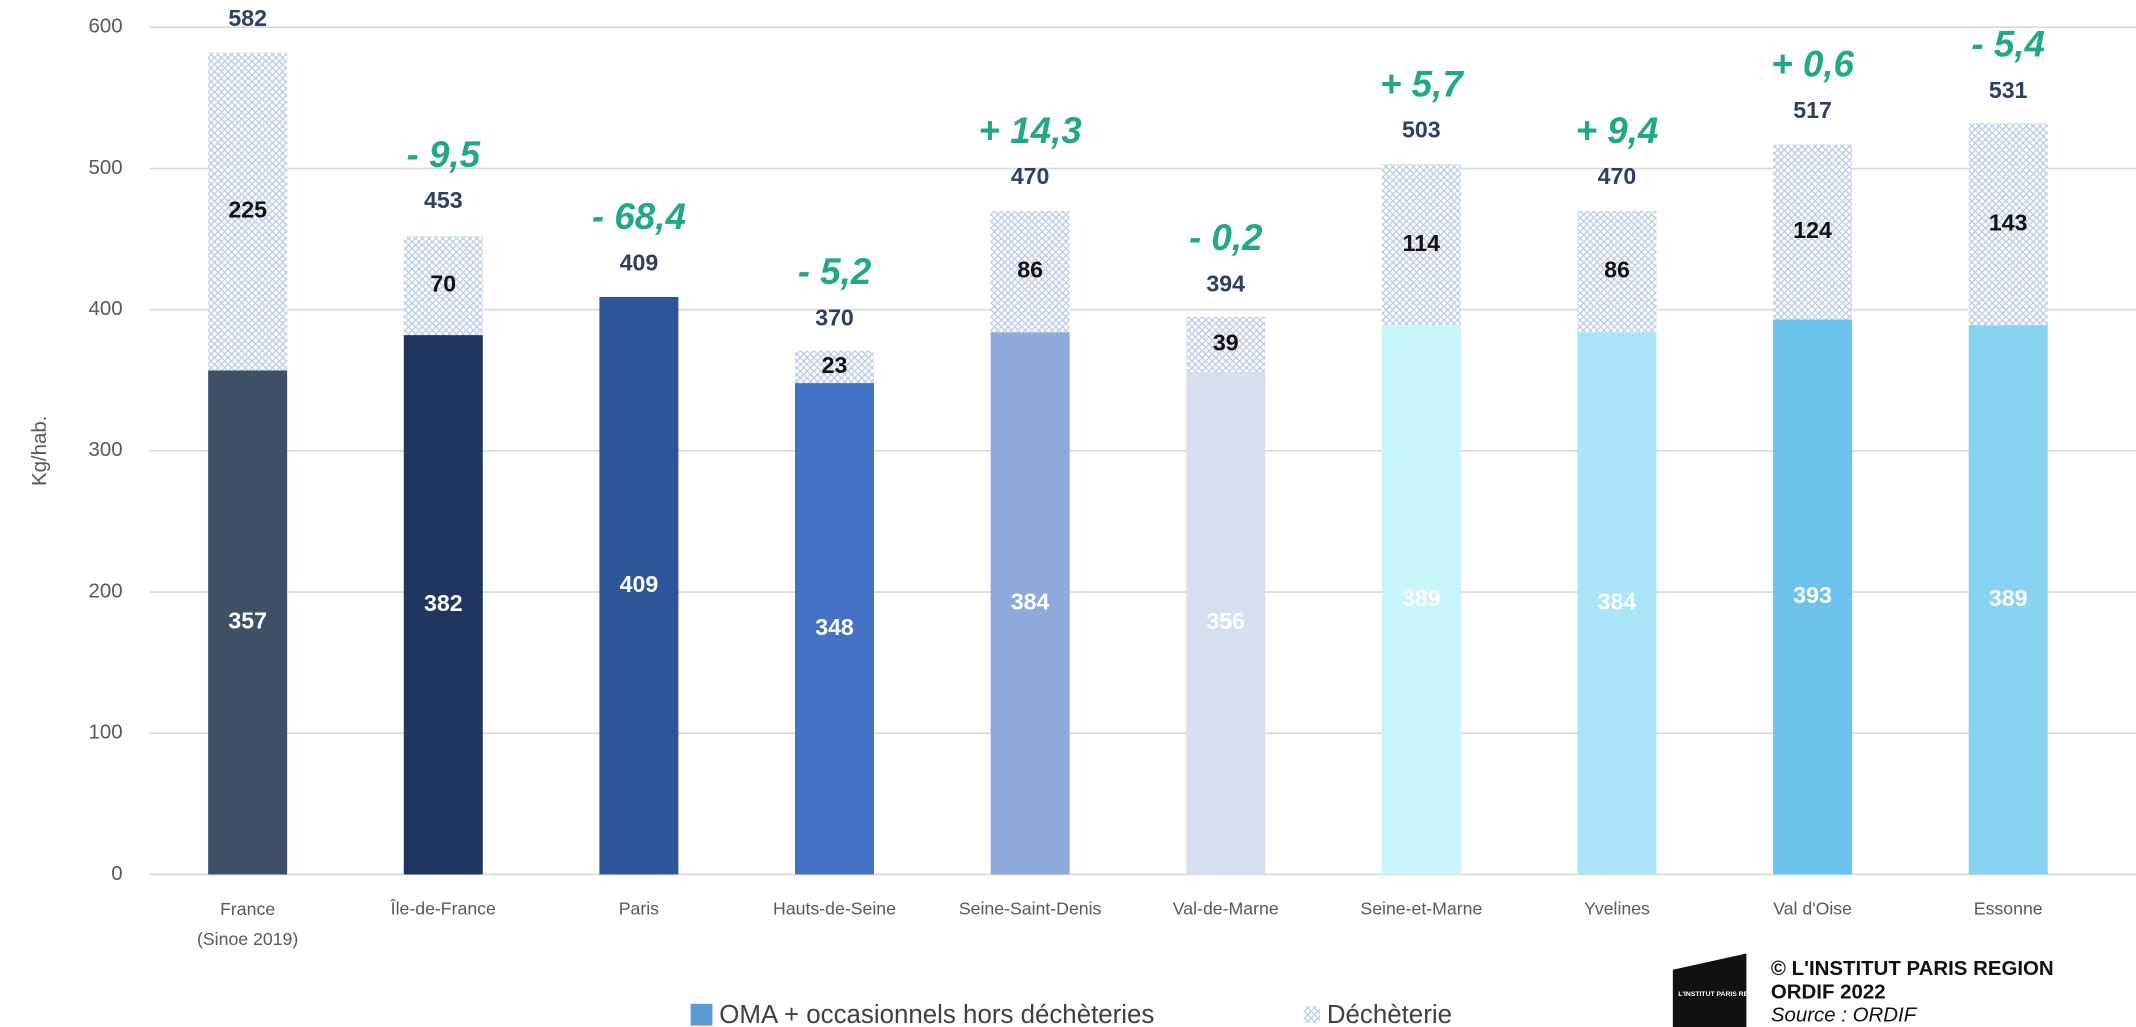  I want to click on total-label: 517, so click(1812, 110).